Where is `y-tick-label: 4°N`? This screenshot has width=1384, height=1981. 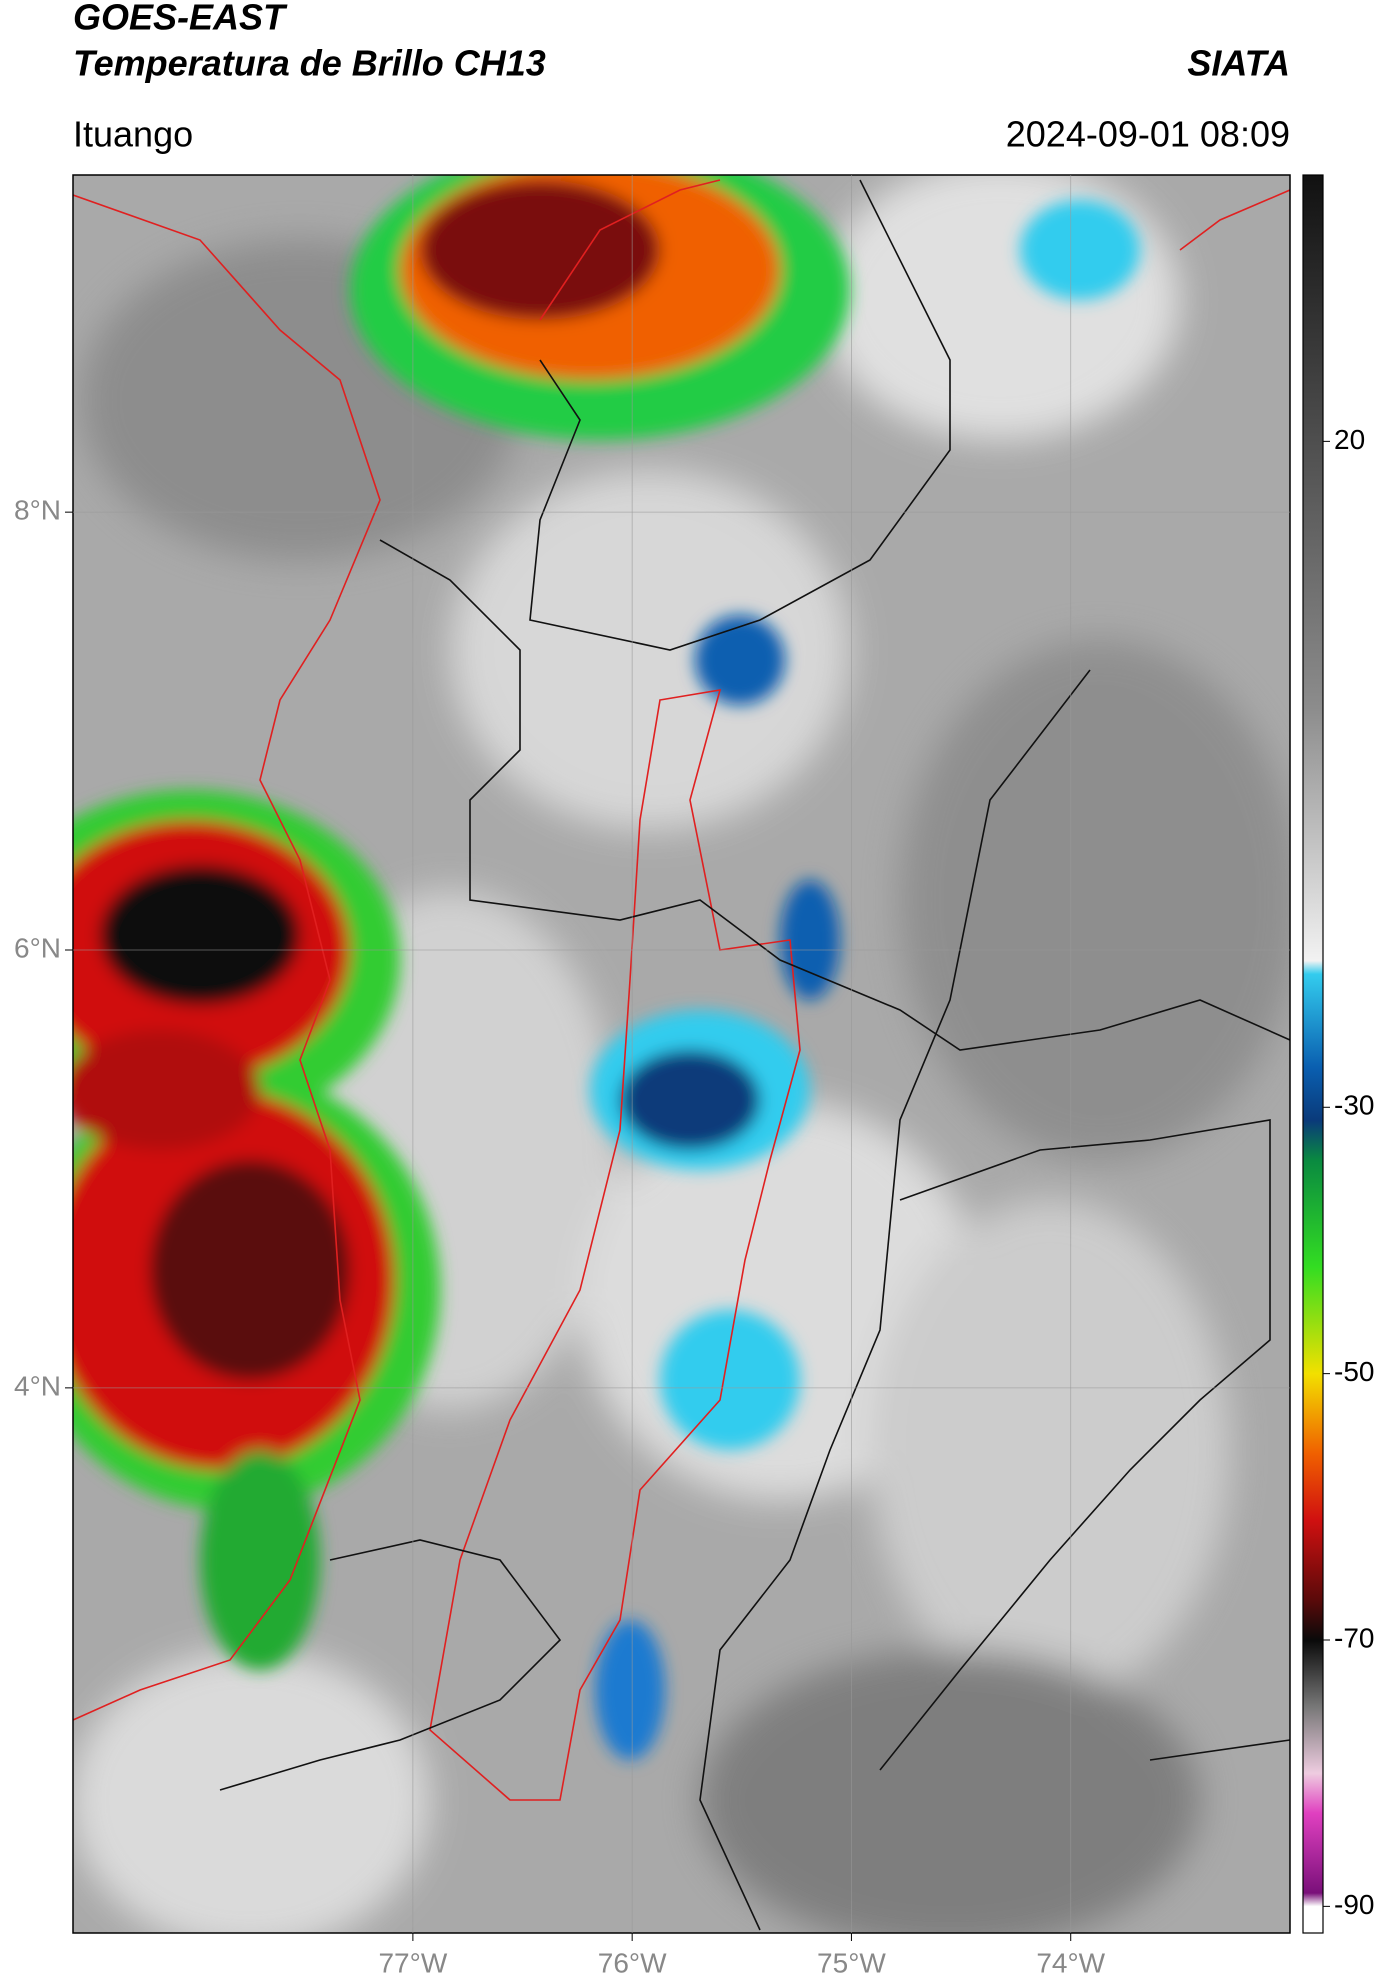 y-tick-label: 4°N is located at coordinates (37, 1385).